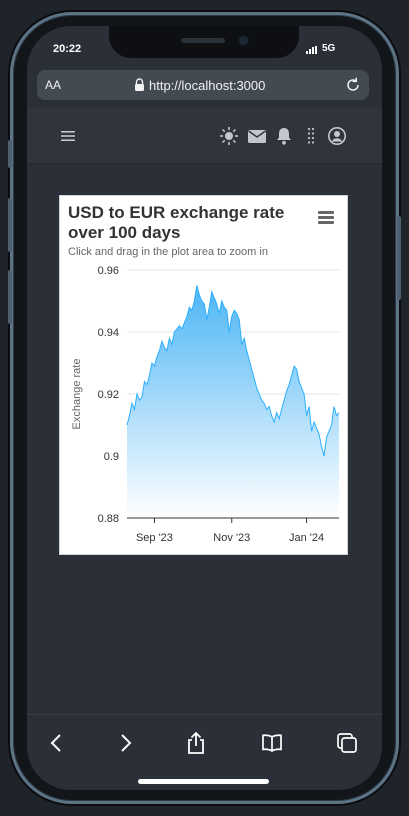 Image resolution: width=409 pixels, height=816 pixels. Describe the element at coordinates (67, 49) in the screenshot. I see `status-time: 20:22` at that location.